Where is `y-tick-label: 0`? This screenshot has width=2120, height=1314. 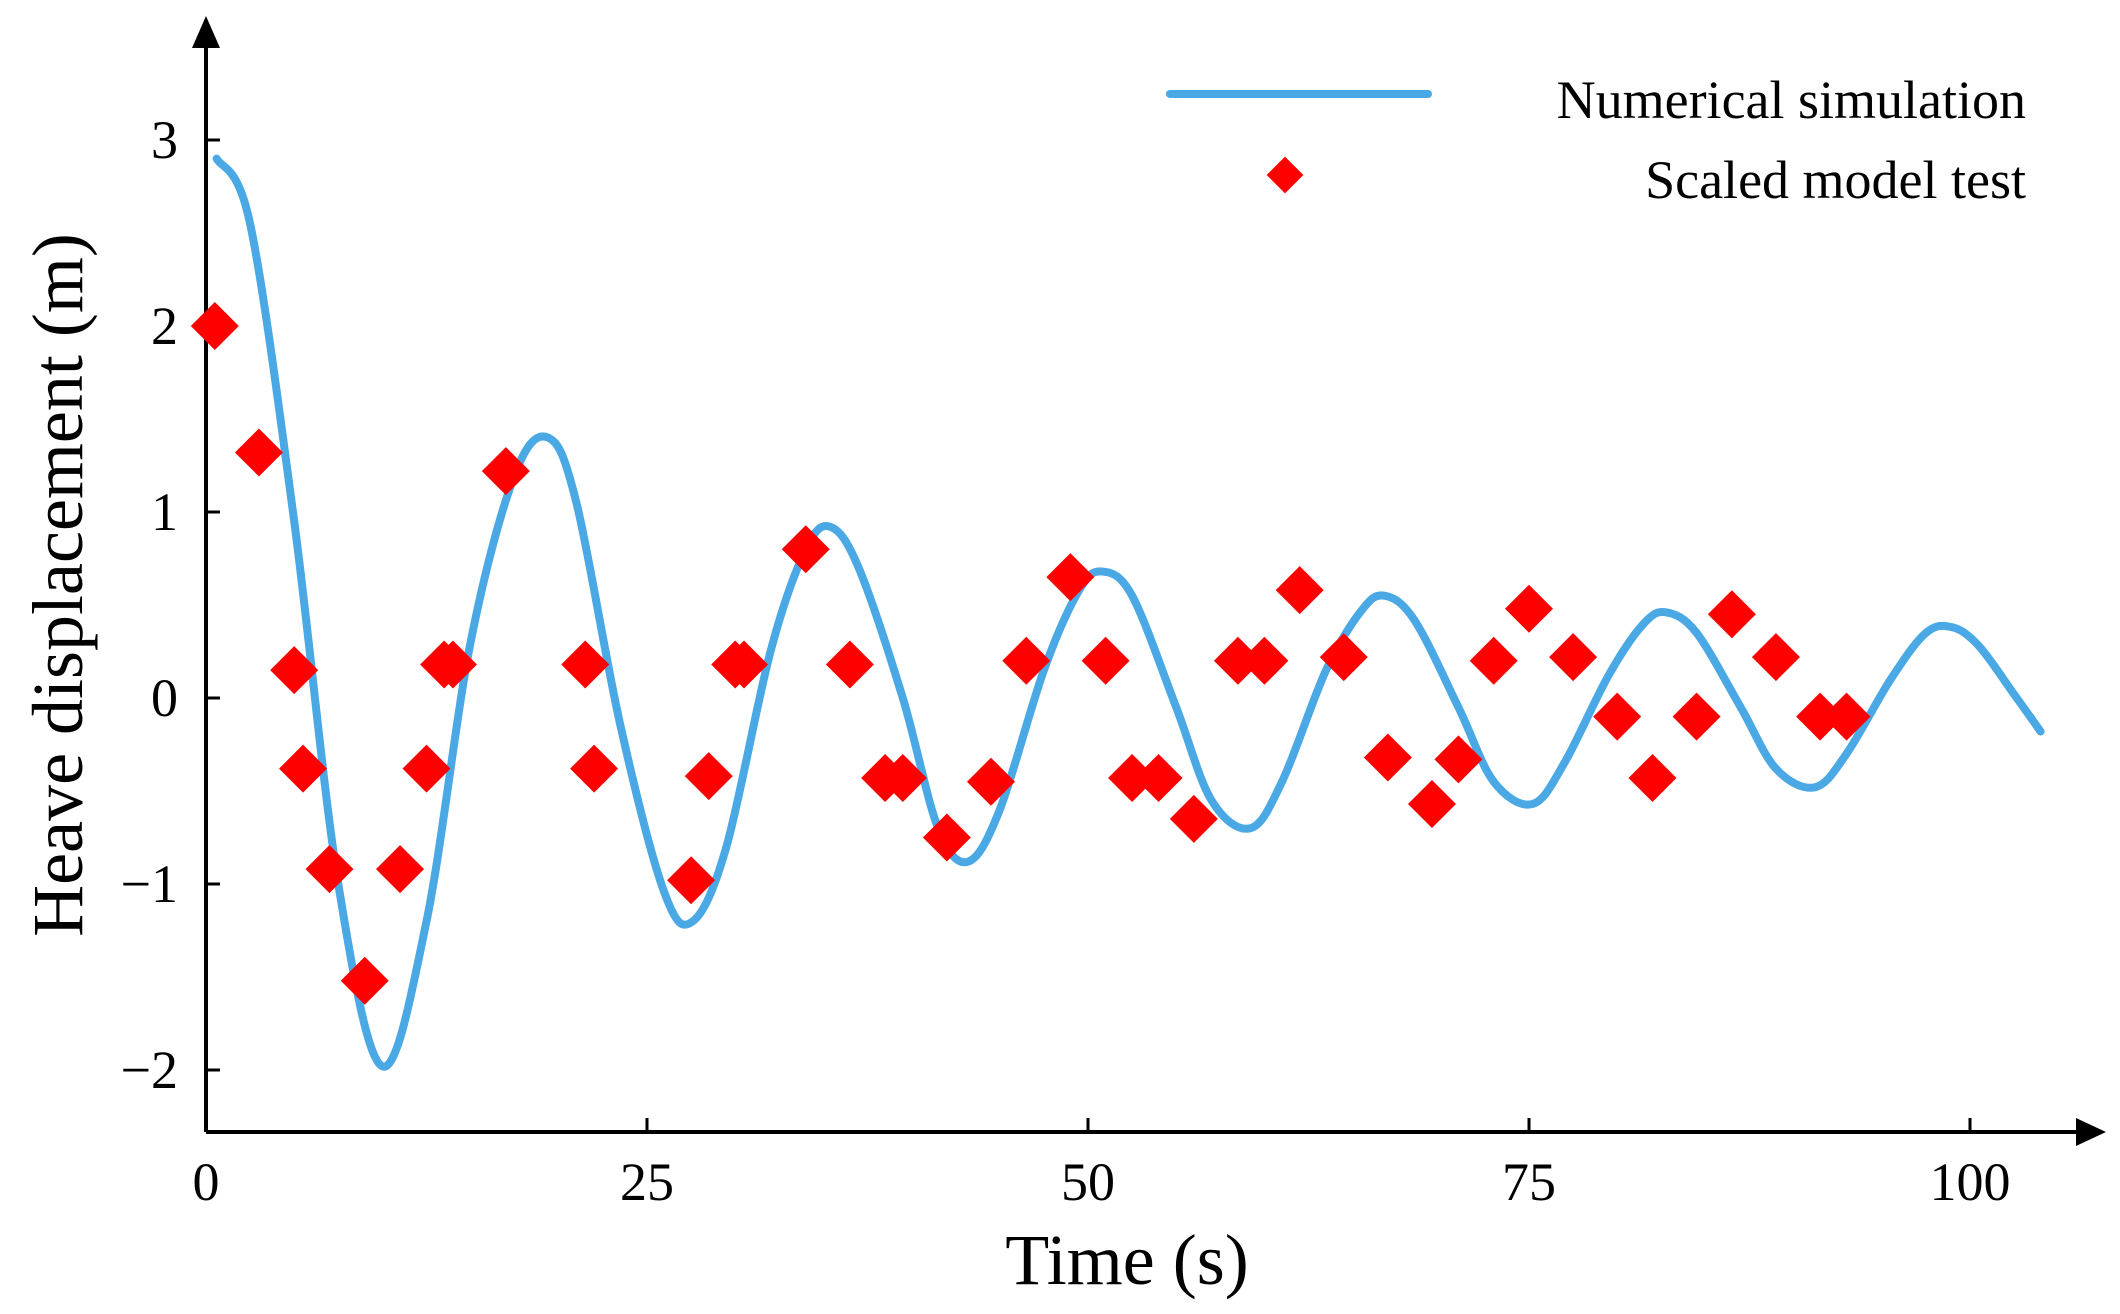 y-tick-label: 0 is located at coordinates (164, 698).